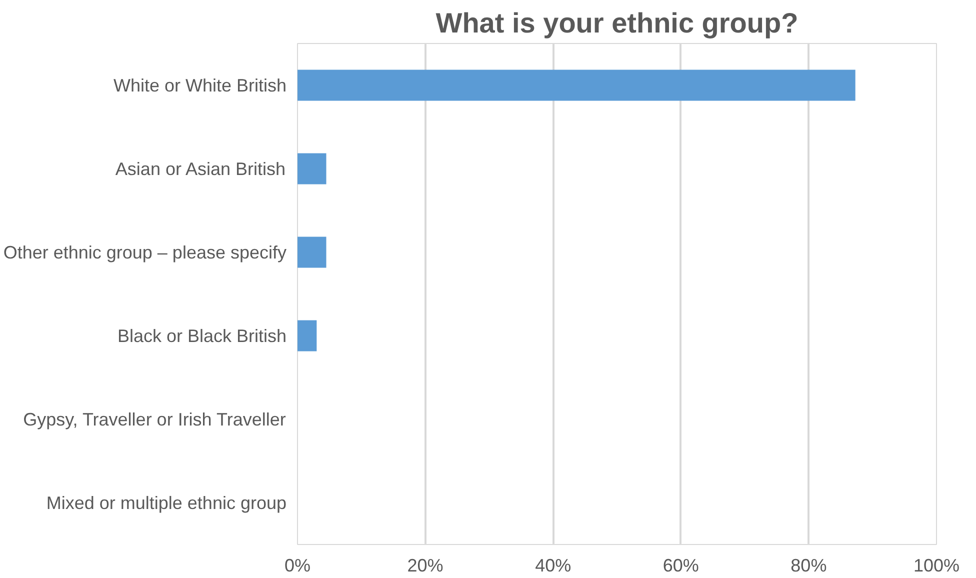 The height and width of the screenshot is (578, 976). I want to click on y-tick-label: Gypsy, Traveller or Irish Traveller, so click(154, 419).